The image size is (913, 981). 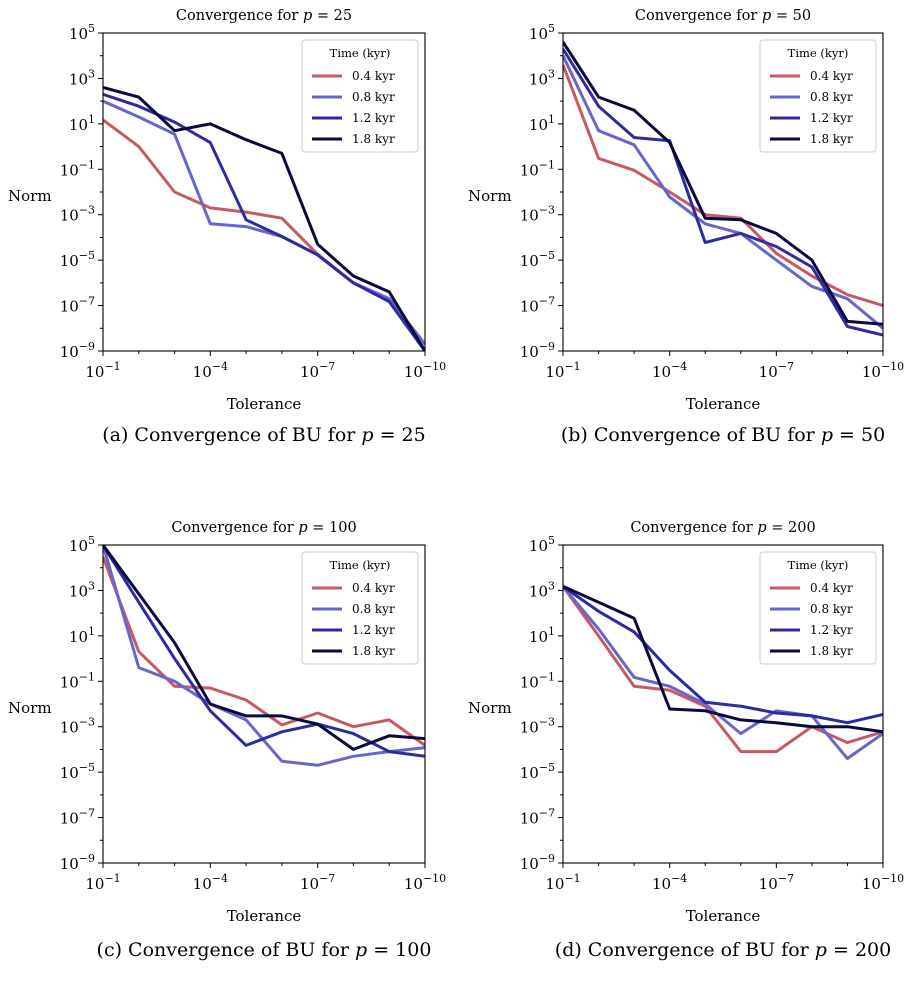 I want to click on panel-caption: (b) Convergence of BU for p = 50, so click(x=723, y=435).